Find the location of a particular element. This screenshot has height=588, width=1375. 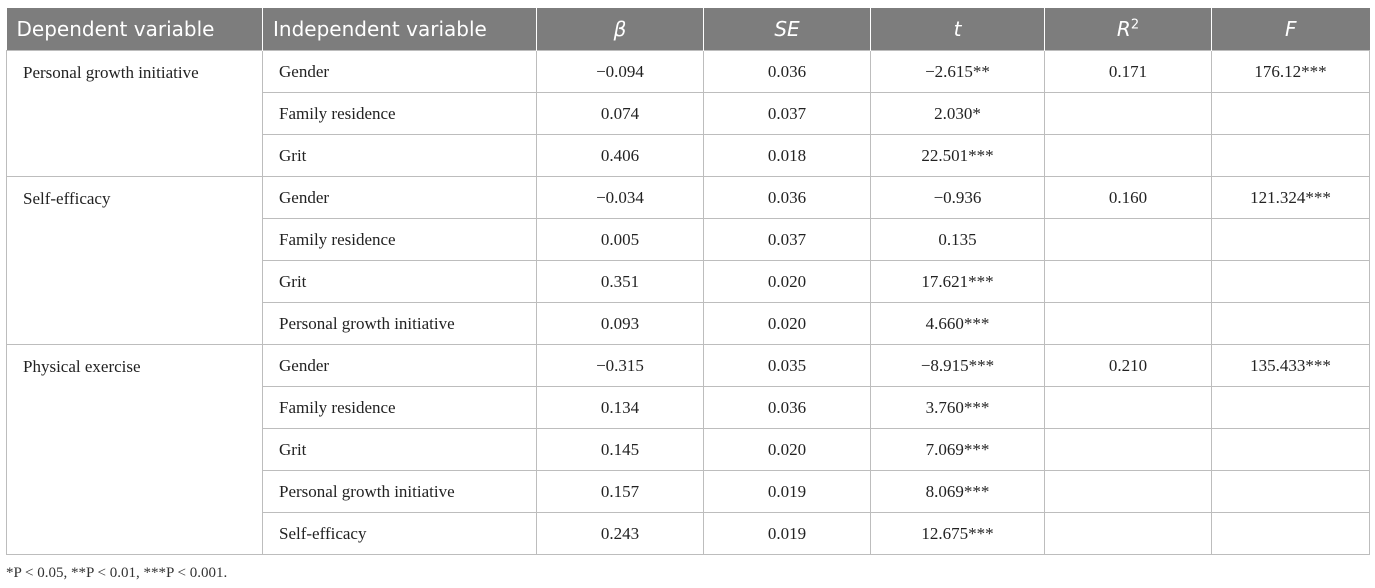

t-cell: −2.615** is located at coordinates (957, 71).